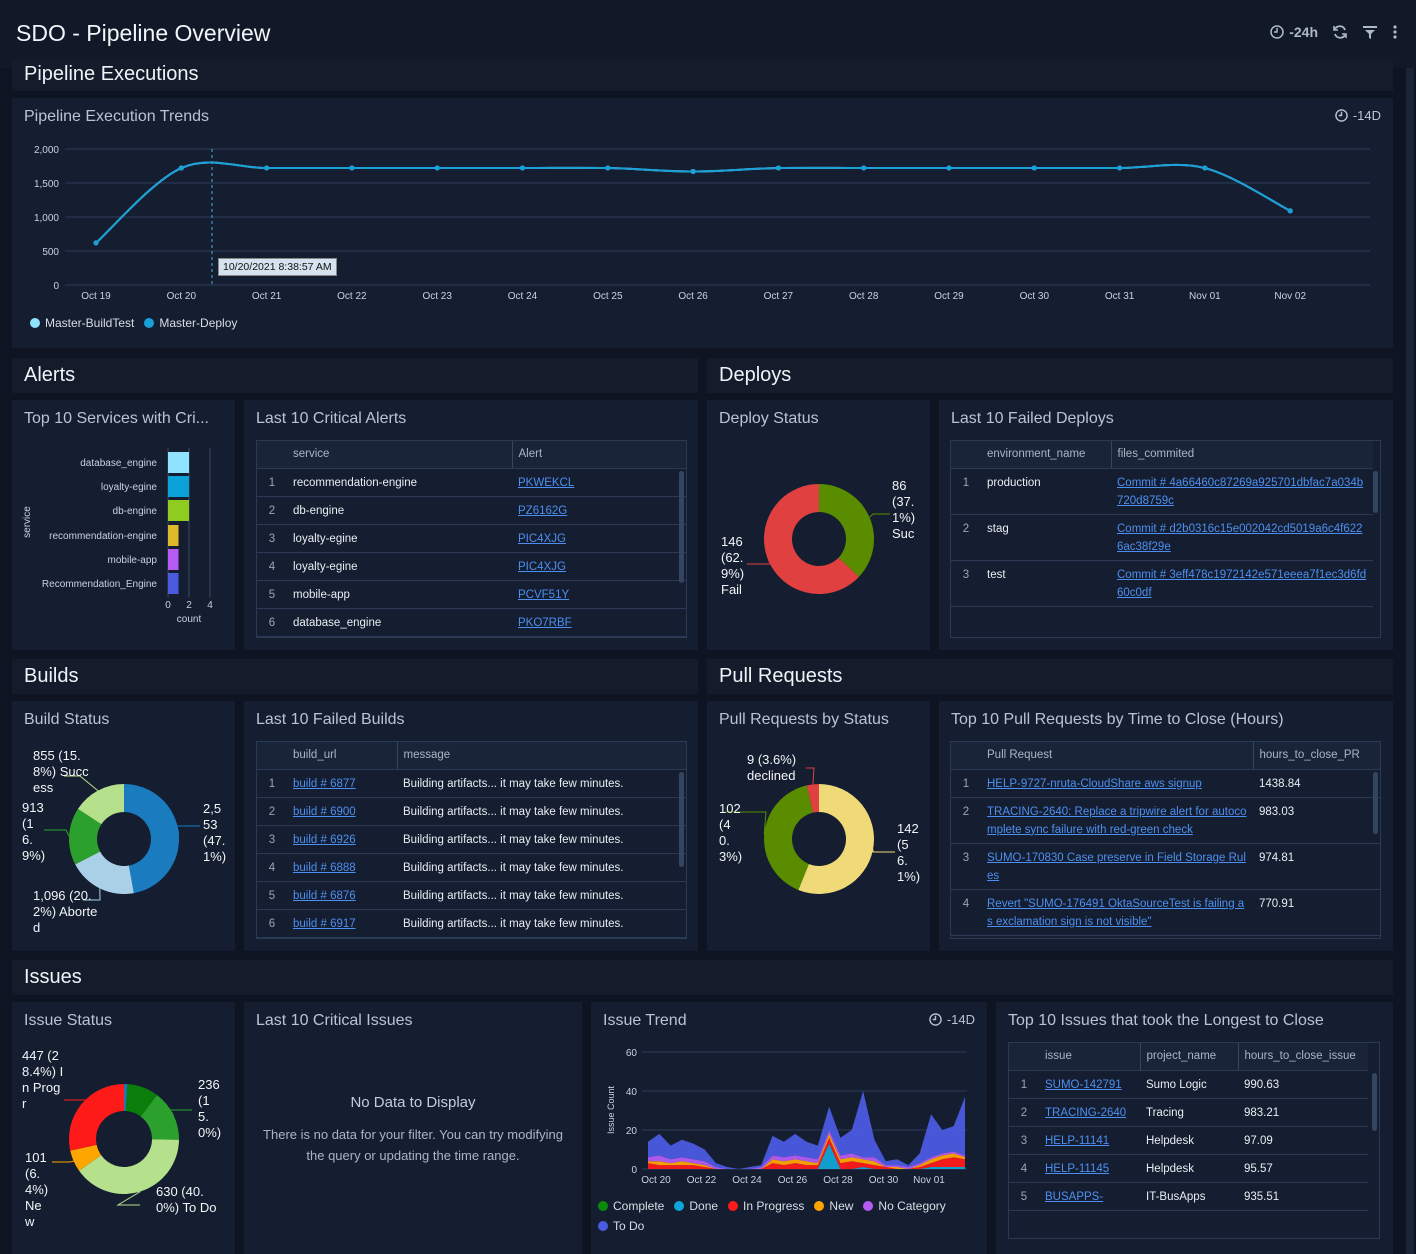 Image resolution: width=1416 pixels, height=1254 pixels. Describe the element at coordinates (1086, 1112) in the screenshot. I see `cell-link: TRACING-2640` at that location.